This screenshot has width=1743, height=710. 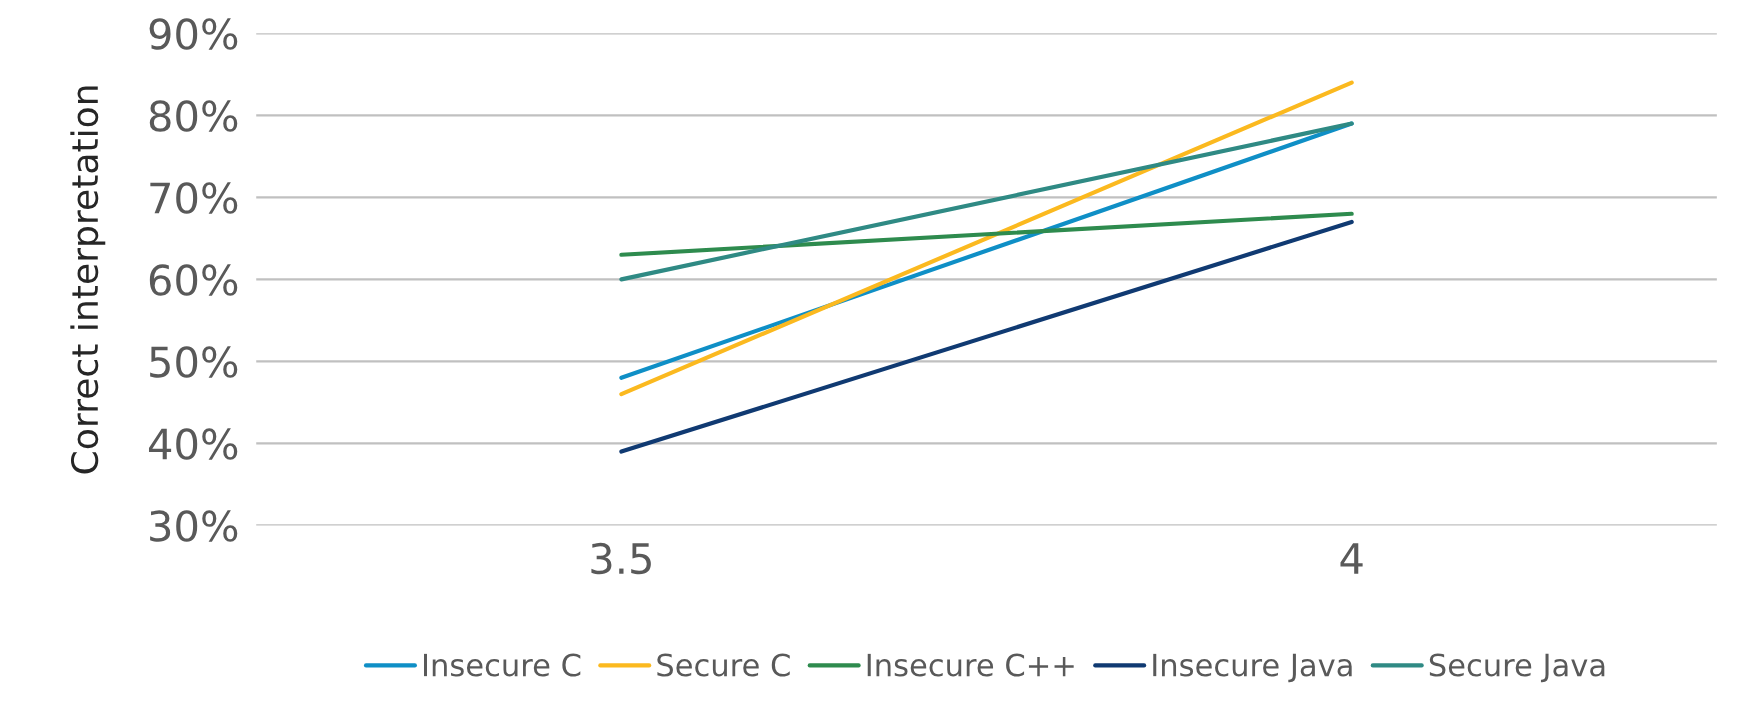 I want to click on legend-label: Insecure C, so click(x=502, y=665).